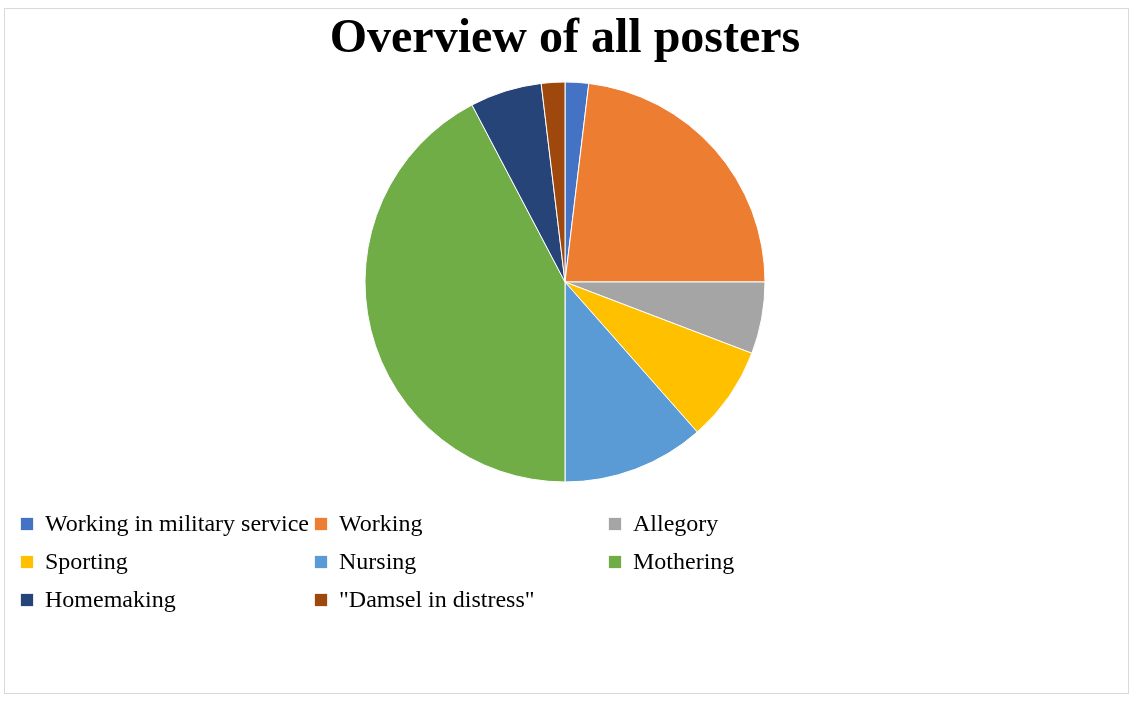 The width and height of the screenshot is (1137, 702). Describe the element at coordinates (86, 561) in the screenshot. I see `legend-label: Sporting` at that location.